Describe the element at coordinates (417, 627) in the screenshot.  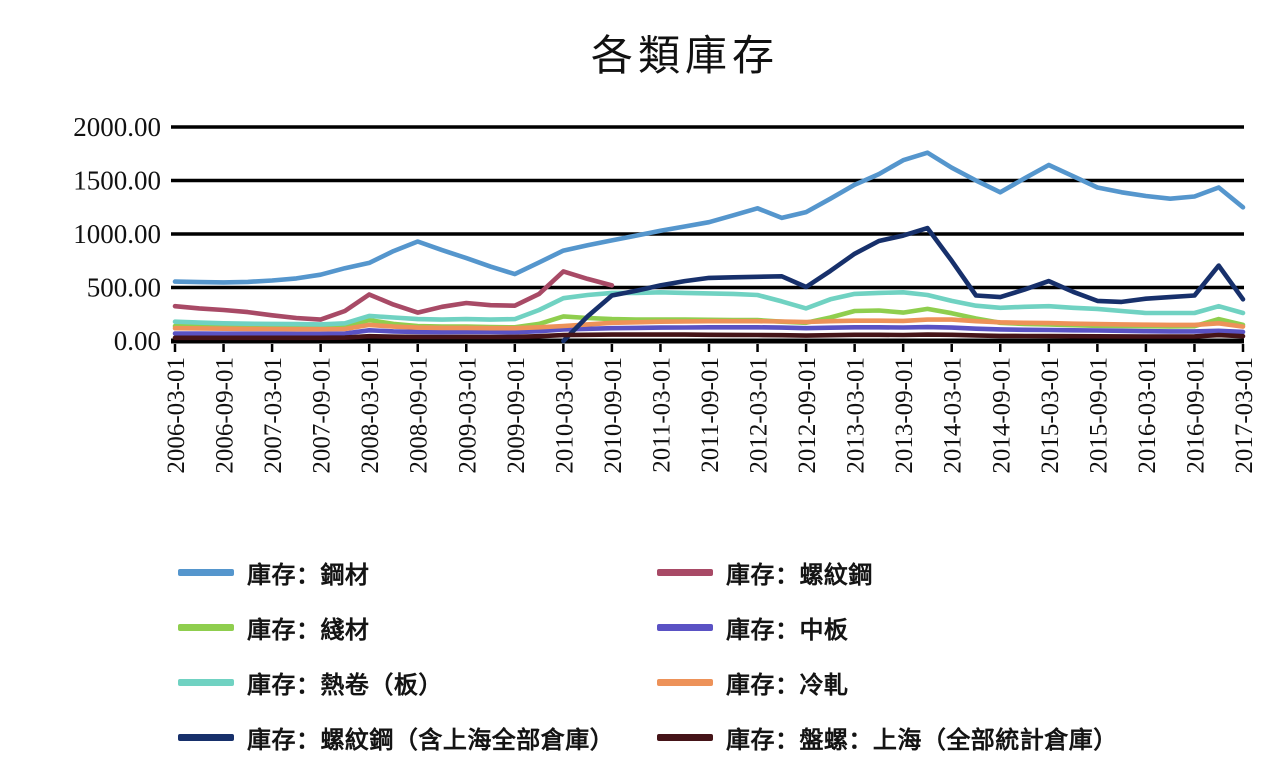
I see `legend-item-wire-rod: 庫存：綫材` at that location.